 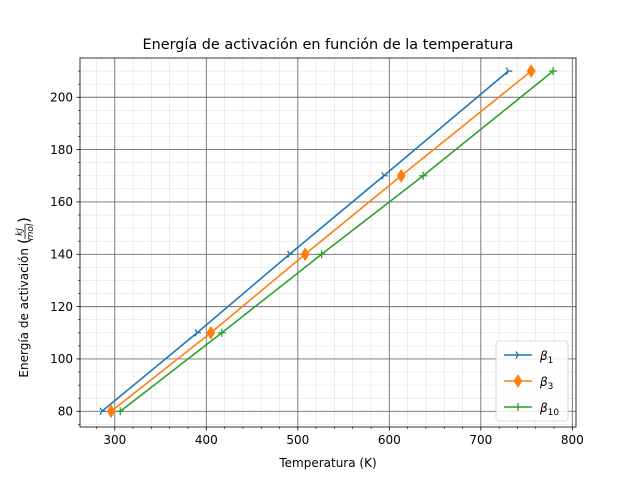 I want to click on legend-entry: β3, so click(x=528, y=383).